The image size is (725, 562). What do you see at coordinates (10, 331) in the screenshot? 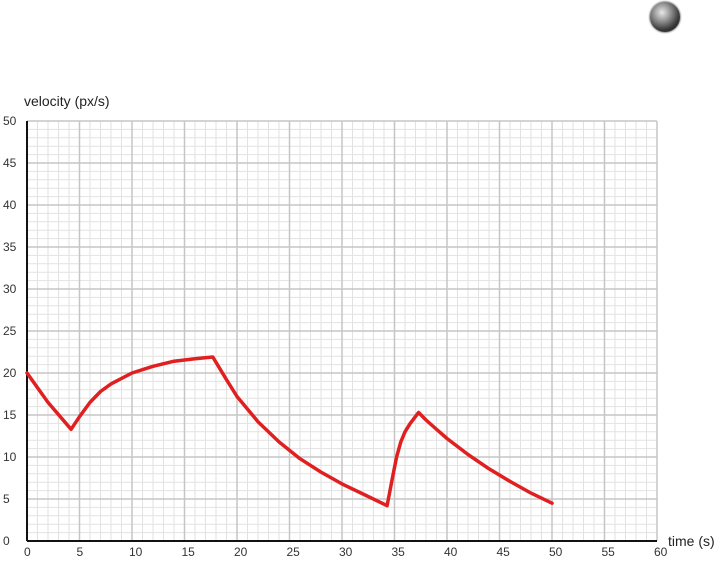
I see `y-tick-label: 25` at bounding box center [10, 331].